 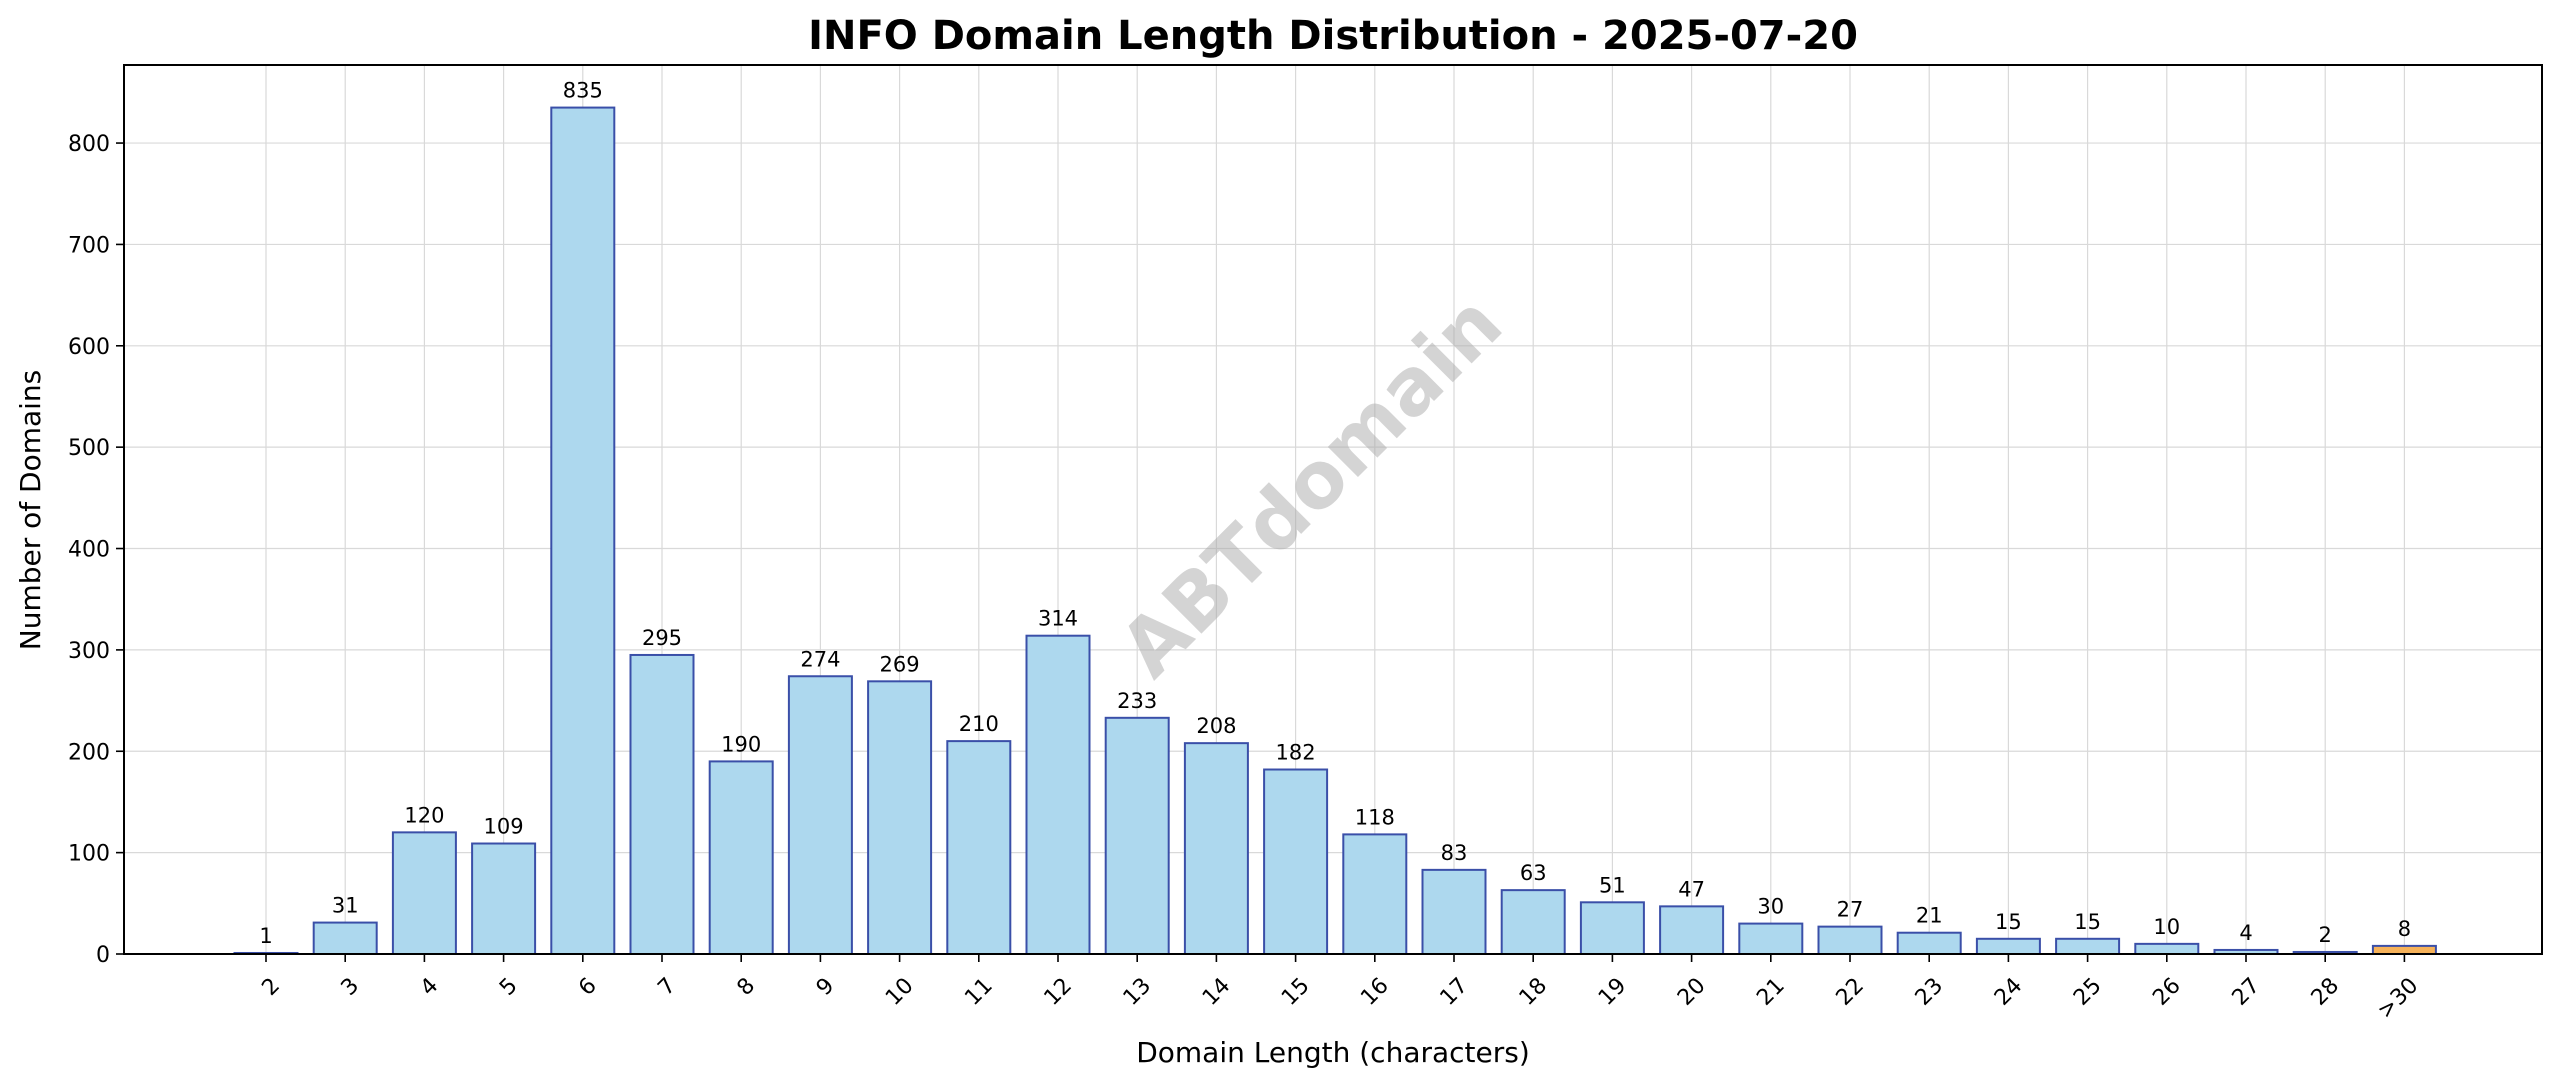 I want to click on x-tick-label: 21, so click(x=1770, y=991).